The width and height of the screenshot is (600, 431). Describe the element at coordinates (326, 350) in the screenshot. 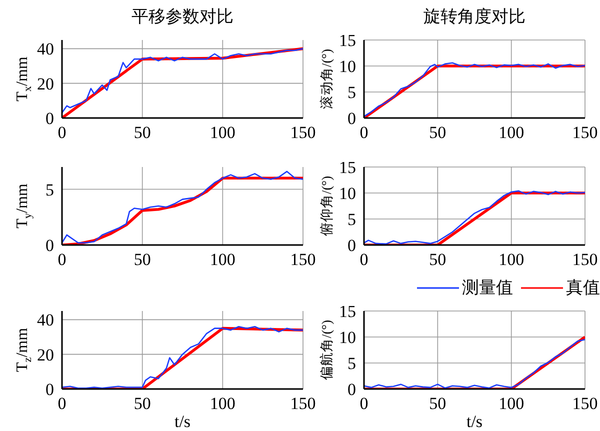

I see `y-axis-title: 偏航角/(°)` at that location.